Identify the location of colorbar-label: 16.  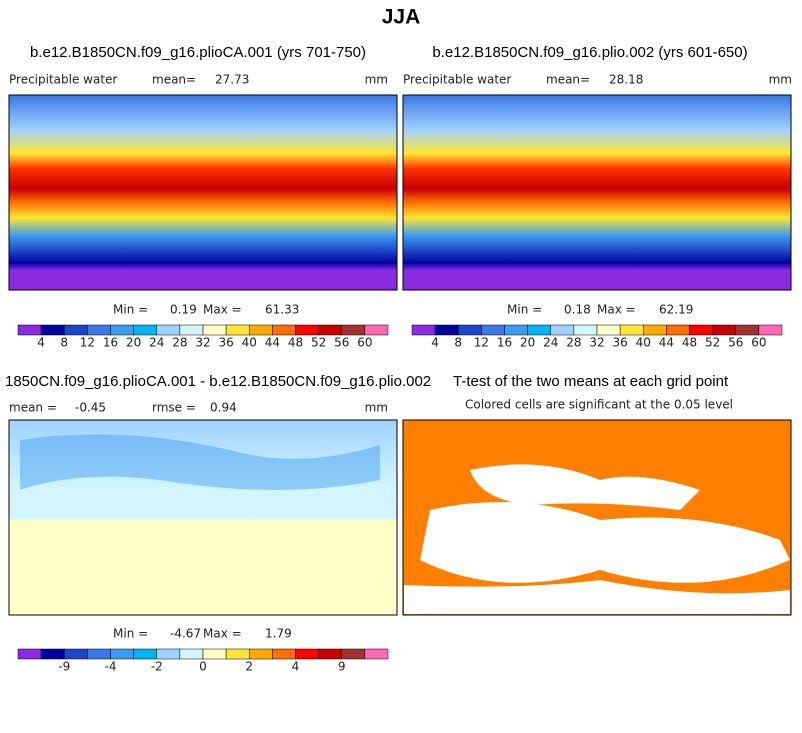
(110, 343).